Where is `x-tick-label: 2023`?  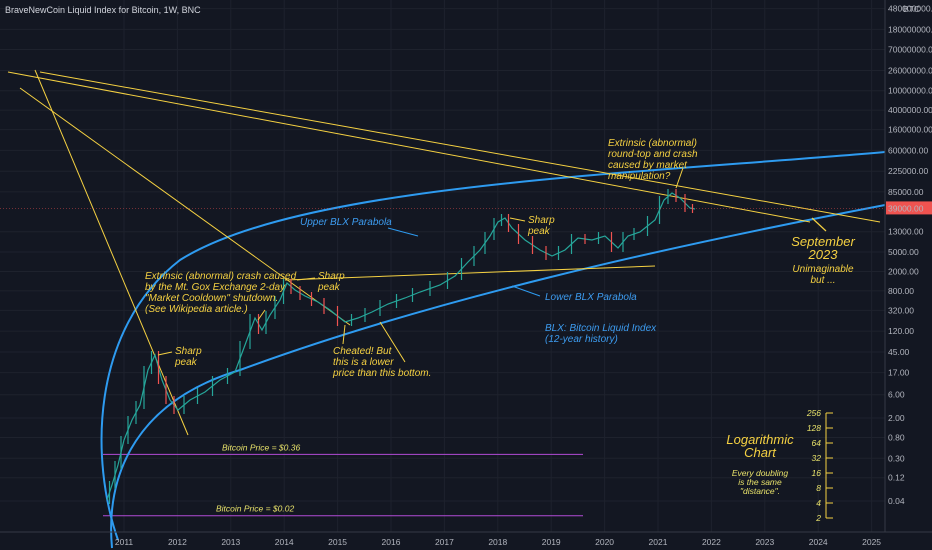 x-tick-label: 2023 is located at coordinates (764, 542).